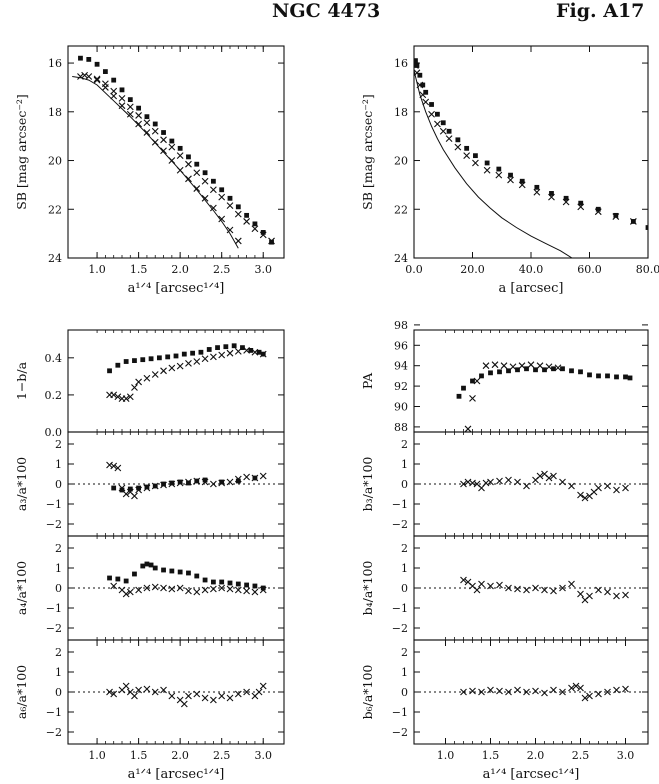  Describe the element at coordinates (55, 112) in the screenshot. I see `y-tick-label: 18` at that location.